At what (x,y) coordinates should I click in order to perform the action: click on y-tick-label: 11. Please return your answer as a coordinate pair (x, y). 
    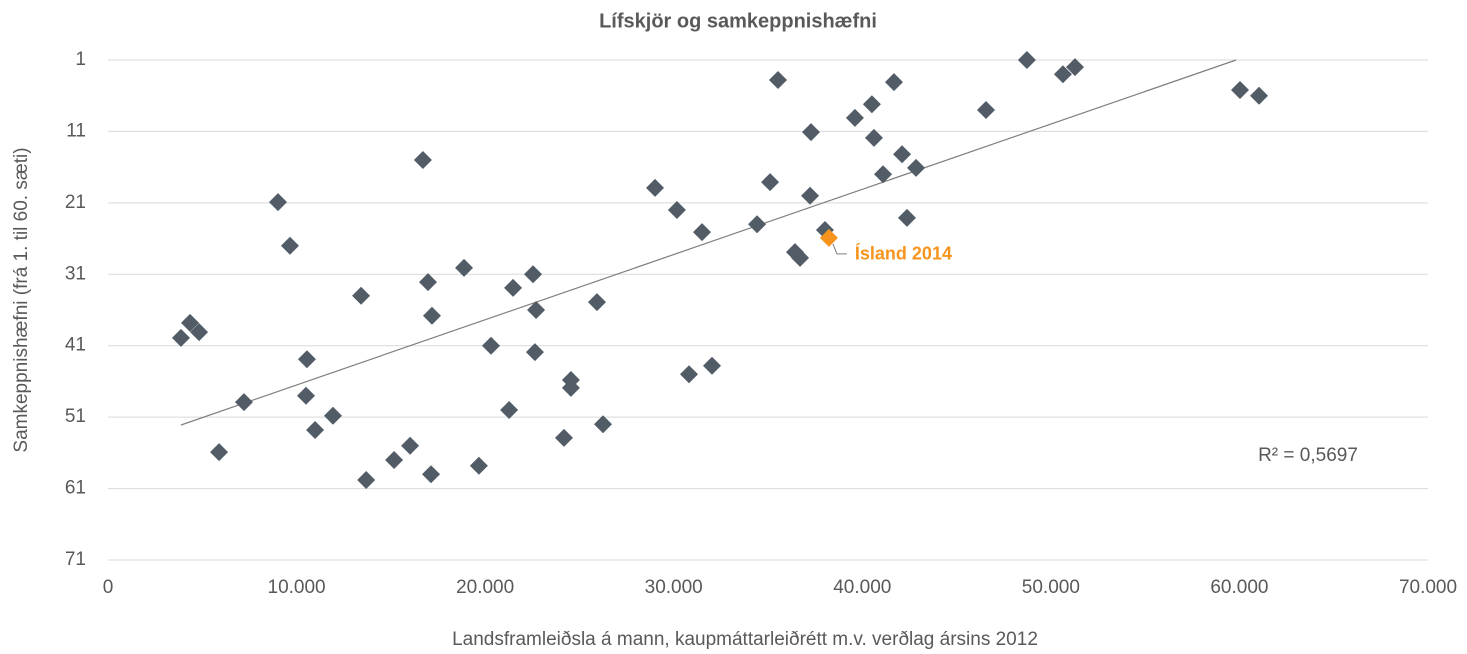
    Looking at the image, I should click on (76, 130).